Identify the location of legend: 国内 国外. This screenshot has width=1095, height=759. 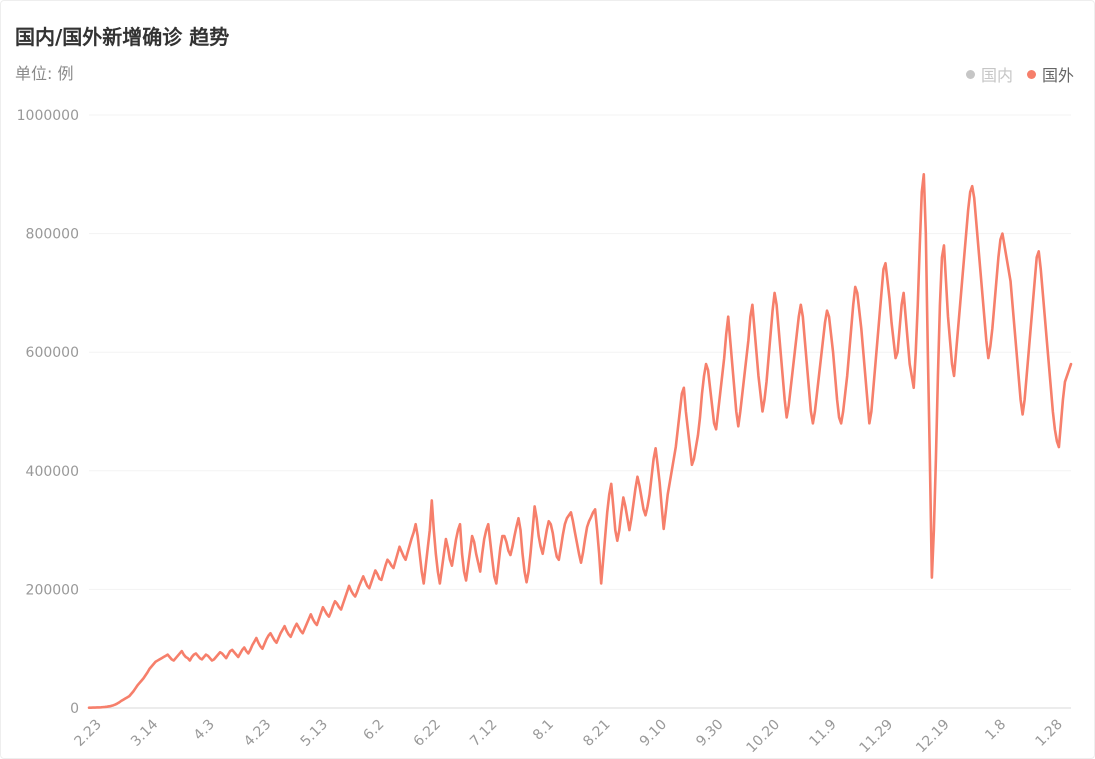
(1019, 74).